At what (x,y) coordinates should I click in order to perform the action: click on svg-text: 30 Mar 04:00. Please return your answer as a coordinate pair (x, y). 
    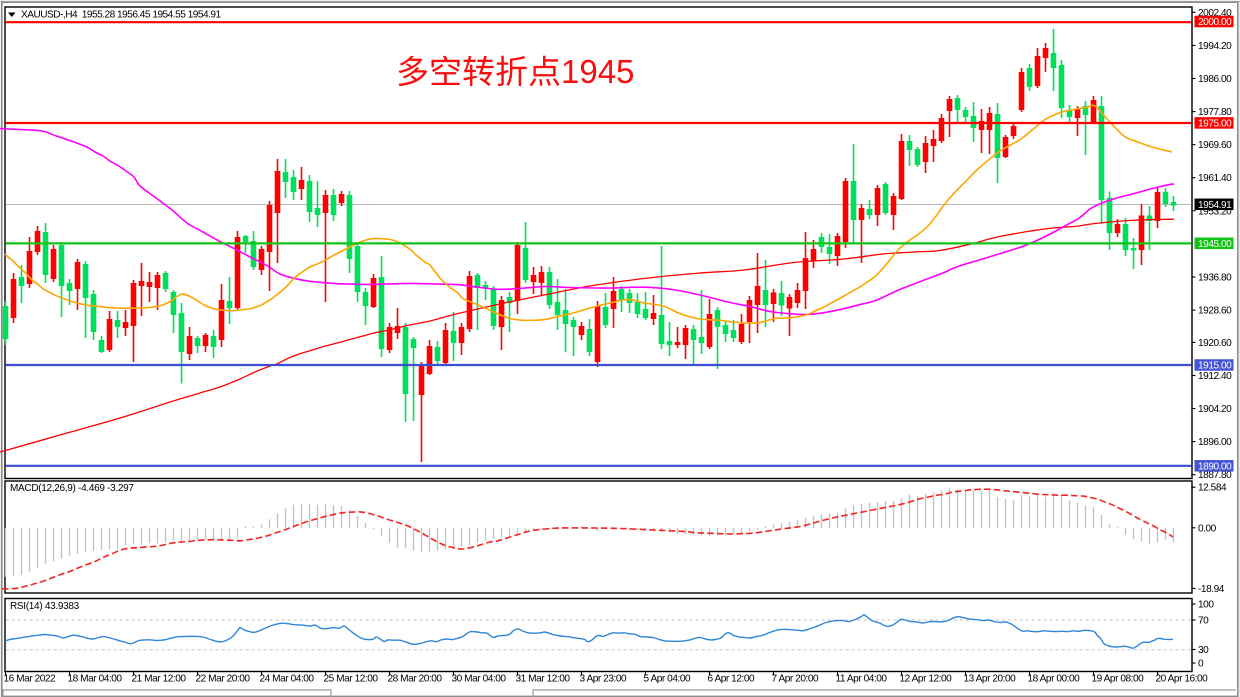
    Looking at the image, I should click on (479, 678).